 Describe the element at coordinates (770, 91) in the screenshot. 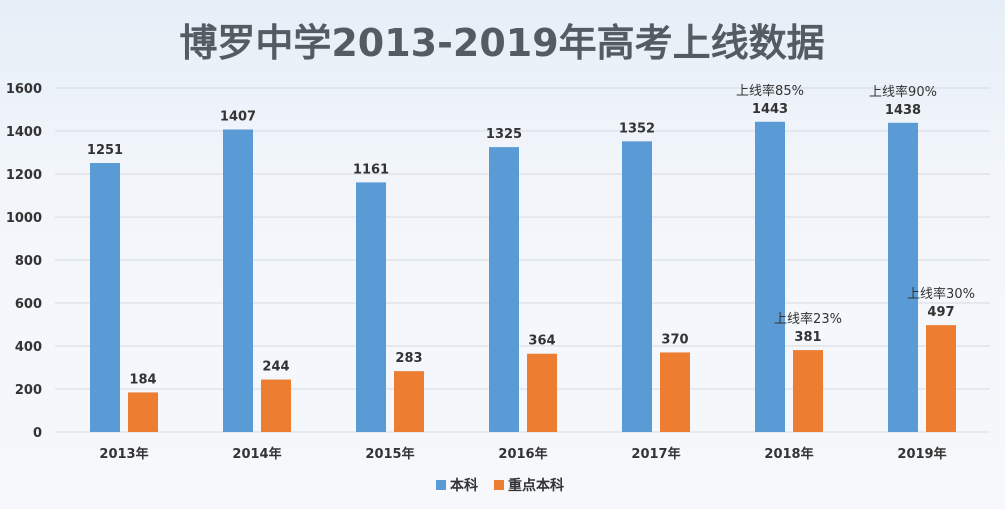

I see `annotation: 上线率85%` at that location.